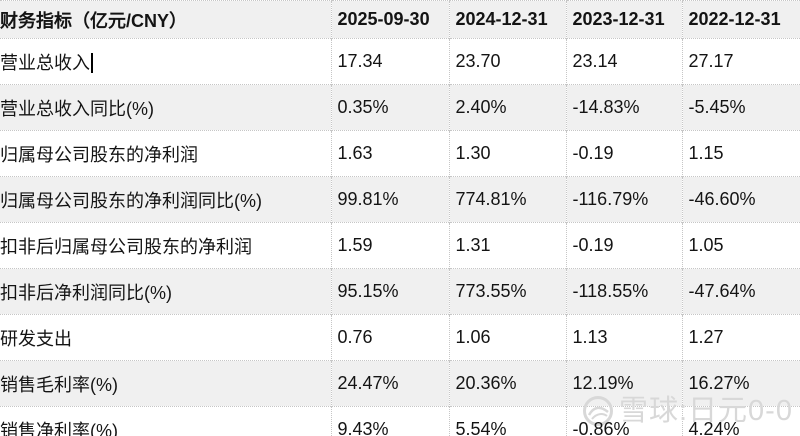 The width and height of the screenshot is (800, 436). I want to click on metric-value: -0.86%, so click(601, 427).